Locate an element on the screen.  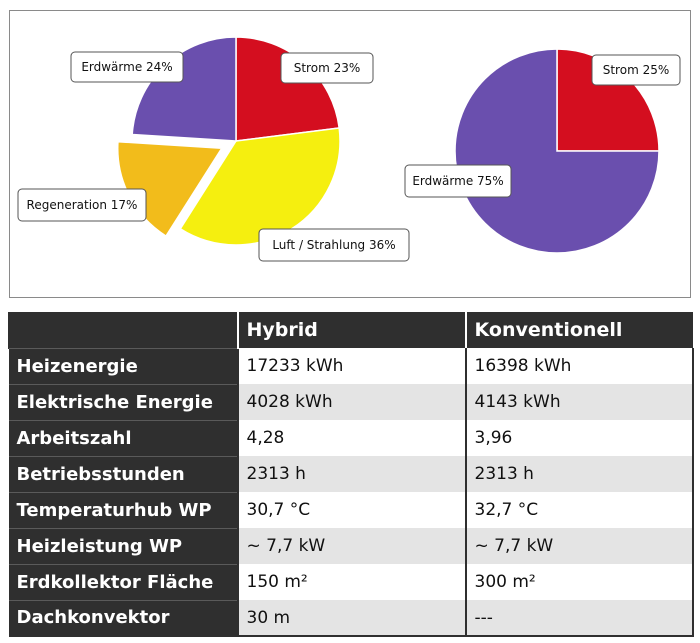
row-label: Betriebsstunden is located at coordinates (123, 473).